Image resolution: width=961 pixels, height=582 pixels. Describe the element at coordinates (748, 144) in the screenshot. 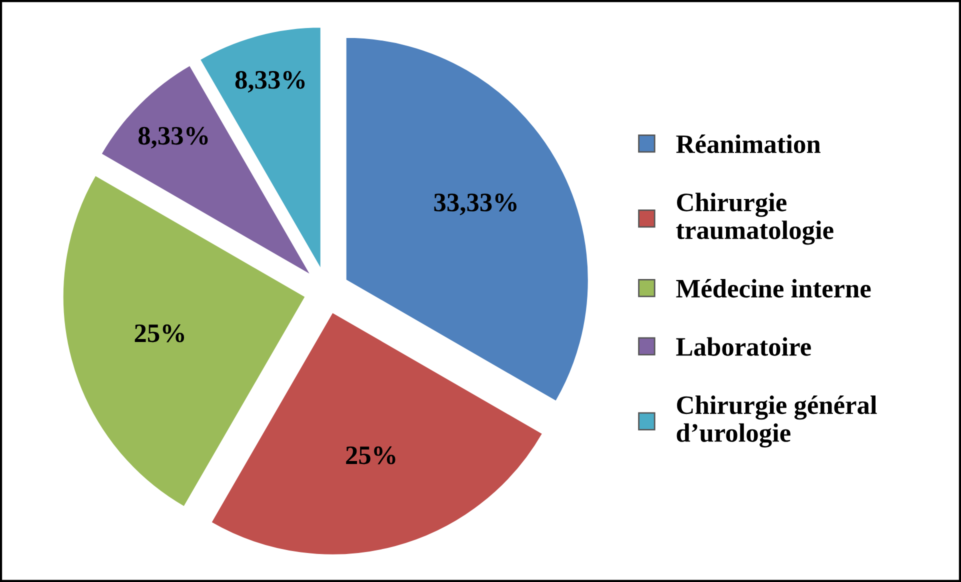

I see `legend-label: Réanimation` at that location.